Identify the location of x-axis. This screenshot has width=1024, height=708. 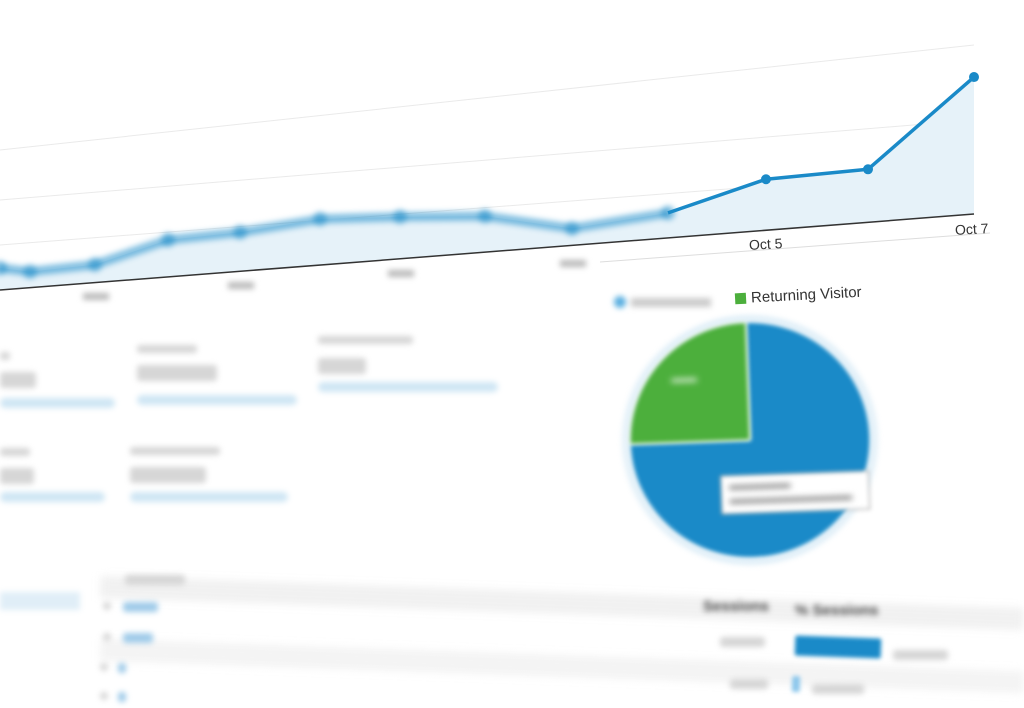
(487, 252).